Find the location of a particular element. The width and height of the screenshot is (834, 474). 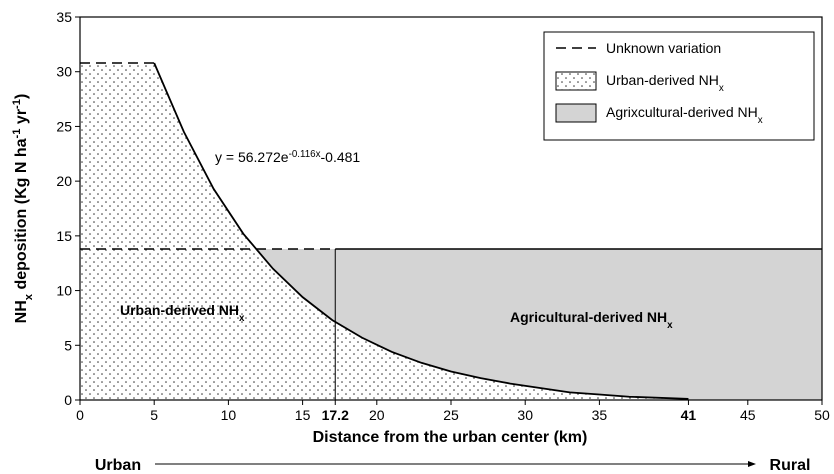

y-tick-label: 15 is located at coordinates (64, 236).